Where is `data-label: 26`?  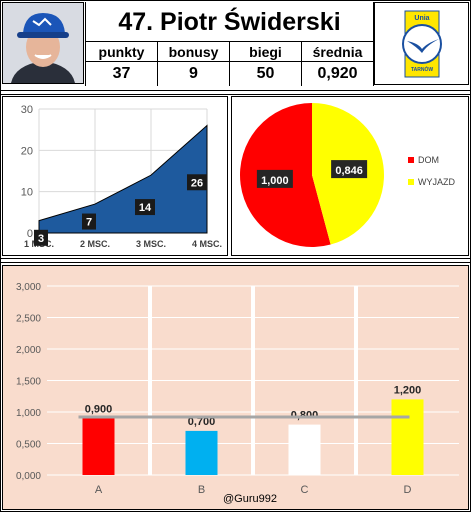 data-label: 26 is located at coordinates (197, 183).